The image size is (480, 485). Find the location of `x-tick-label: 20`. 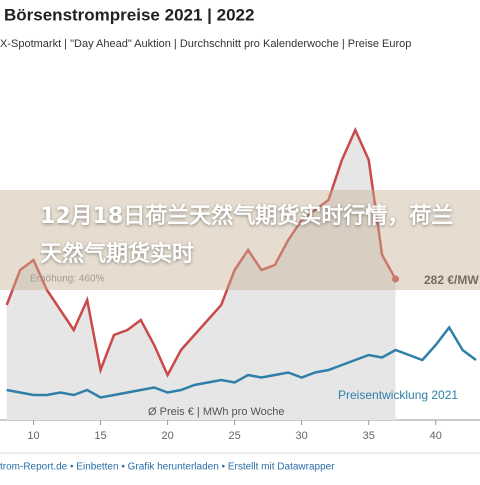

x-tick-label: 20 is located at coordinates (167, 436).